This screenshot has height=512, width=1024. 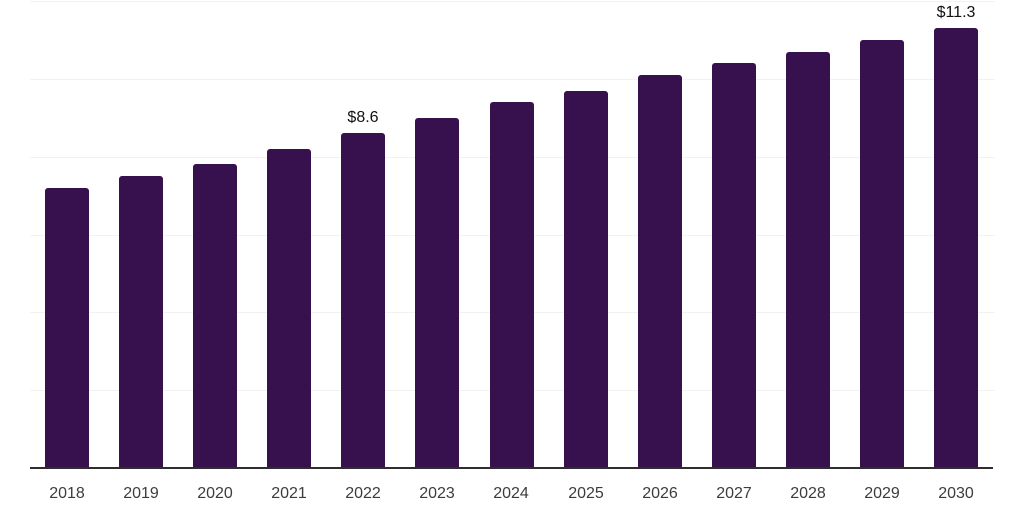 I want to click on bar-2020, so click(x=215, y=316).